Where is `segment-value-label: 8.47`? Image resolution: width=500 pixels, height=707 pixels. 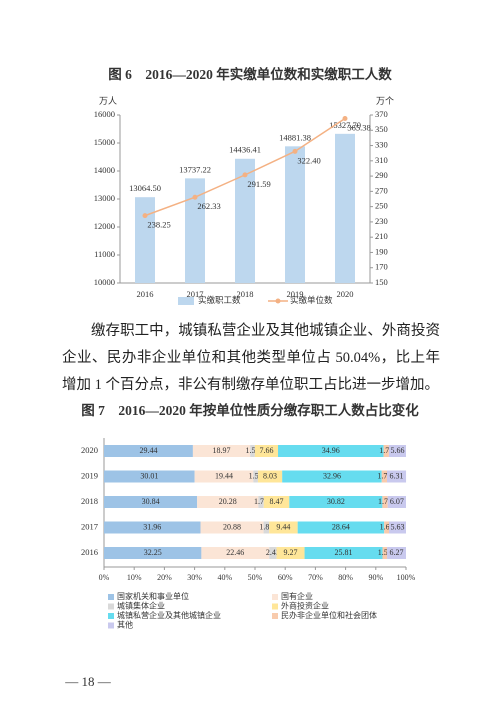
segment-value-label: 8.47 is located at coordinates (277, 501).